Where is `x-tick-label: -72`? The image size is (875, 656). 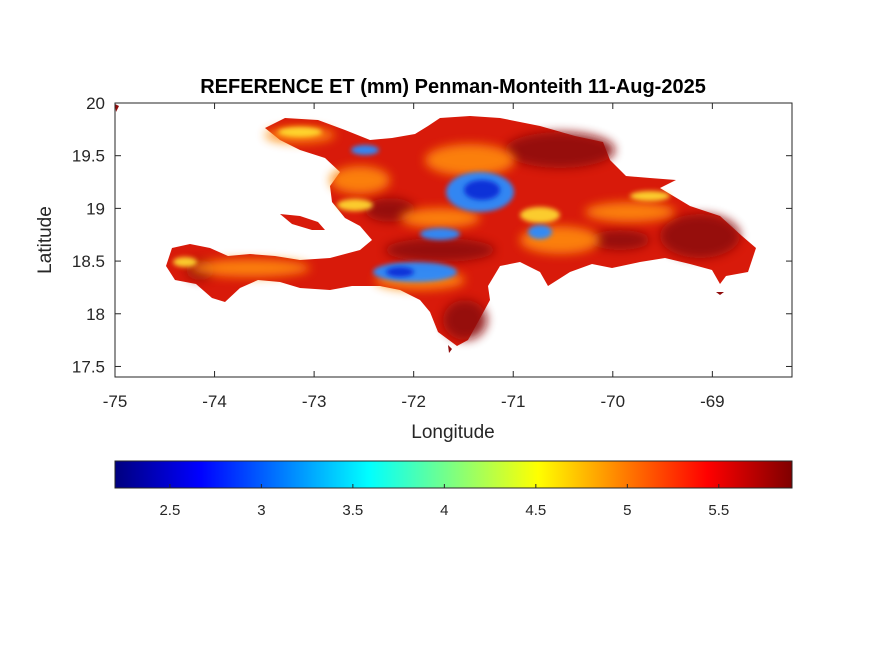
x-tick-label: -72 is located at coordinates (413, 401).